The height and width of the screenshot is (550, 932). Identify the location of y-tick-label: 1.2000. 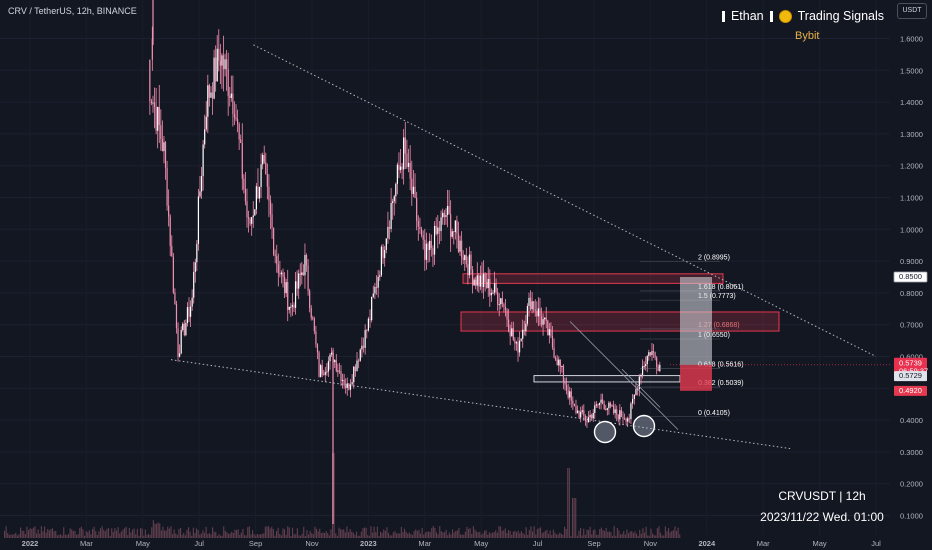
(911, 166).